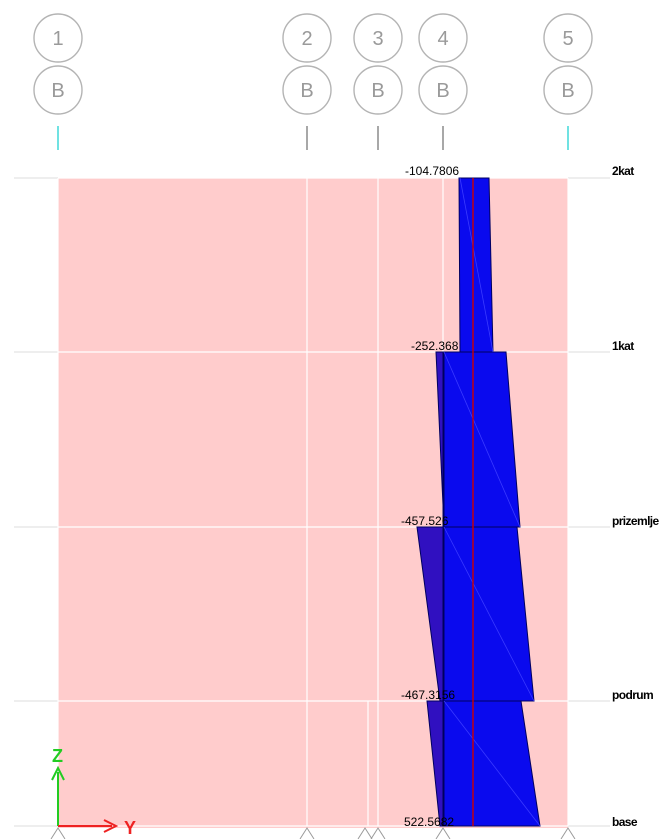 This screenshot has height=839, width=664. I want to click on value-label-base: 522.5682, so click(429, 822).